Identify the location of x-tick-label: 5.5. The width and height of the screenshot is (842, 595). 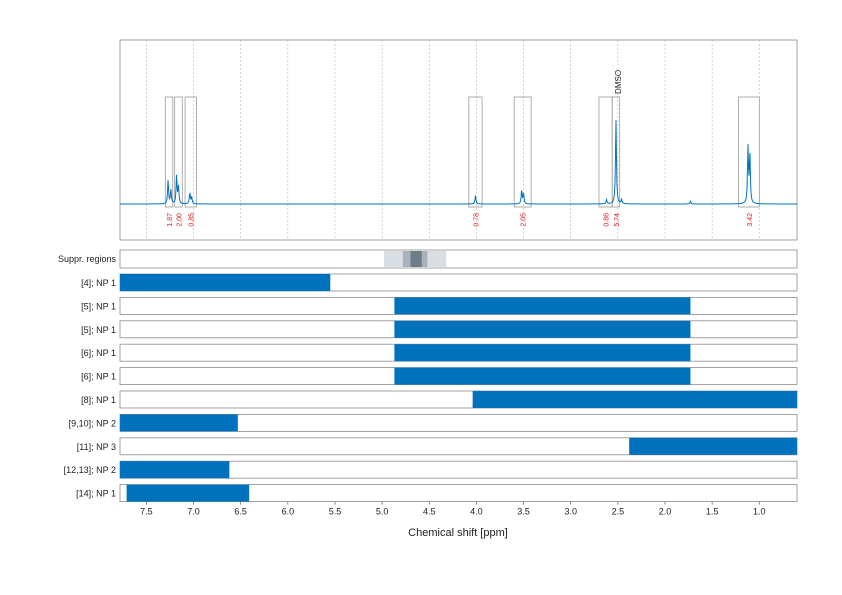
(335, 512).